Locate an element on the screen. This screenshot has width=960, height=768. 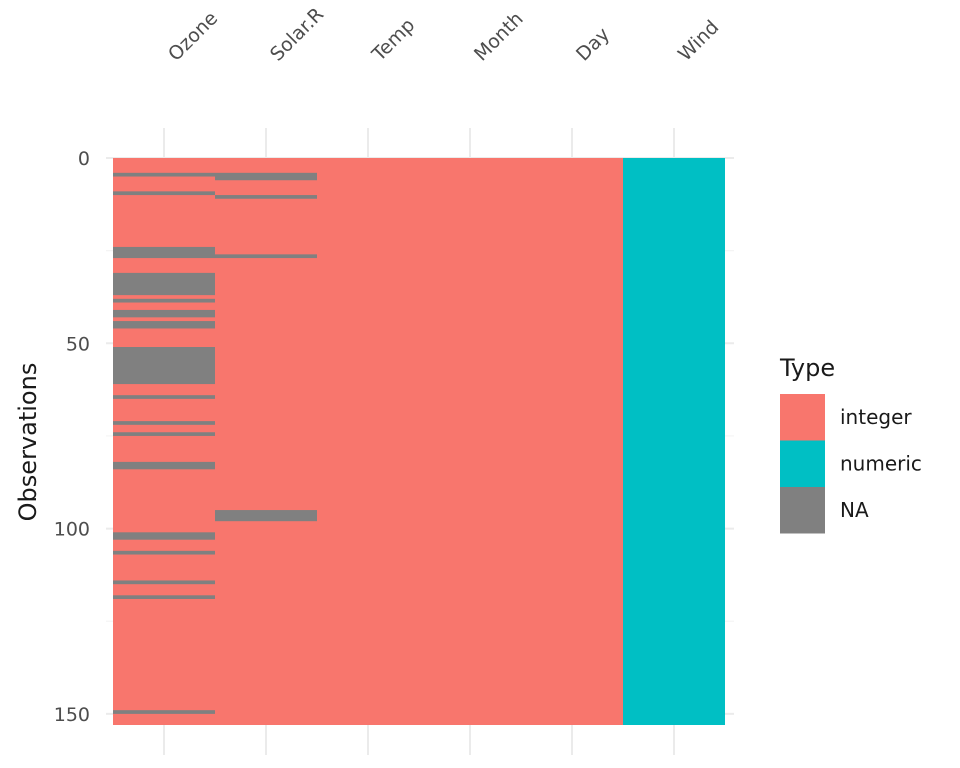
x-tick-label: Temp is located at coordinates (393, 40).